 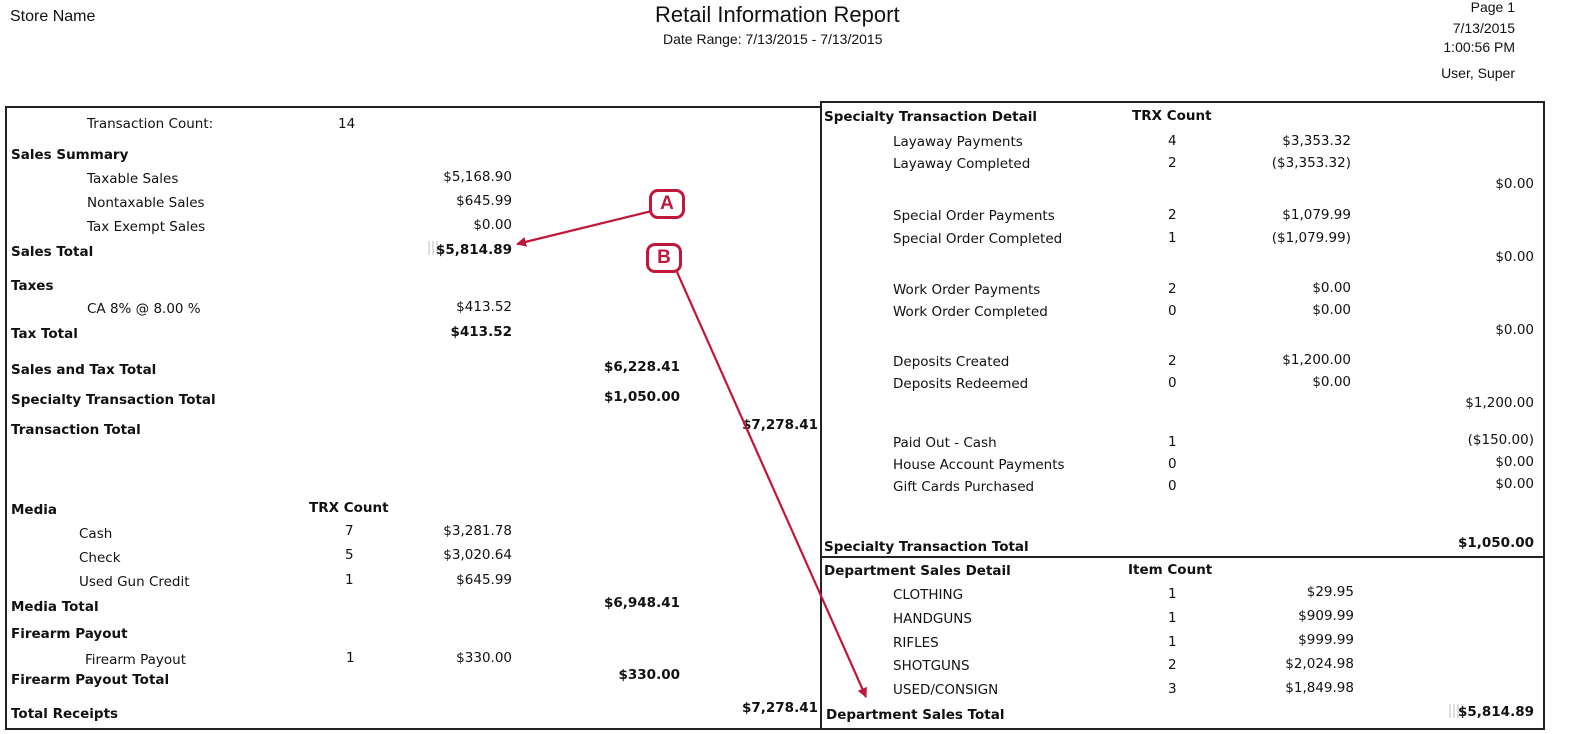 What do you see at coordinates (931, 666) in the screenshot?
I see `department-row-label: SHOTGUNS` at bounding box center [931, 666].